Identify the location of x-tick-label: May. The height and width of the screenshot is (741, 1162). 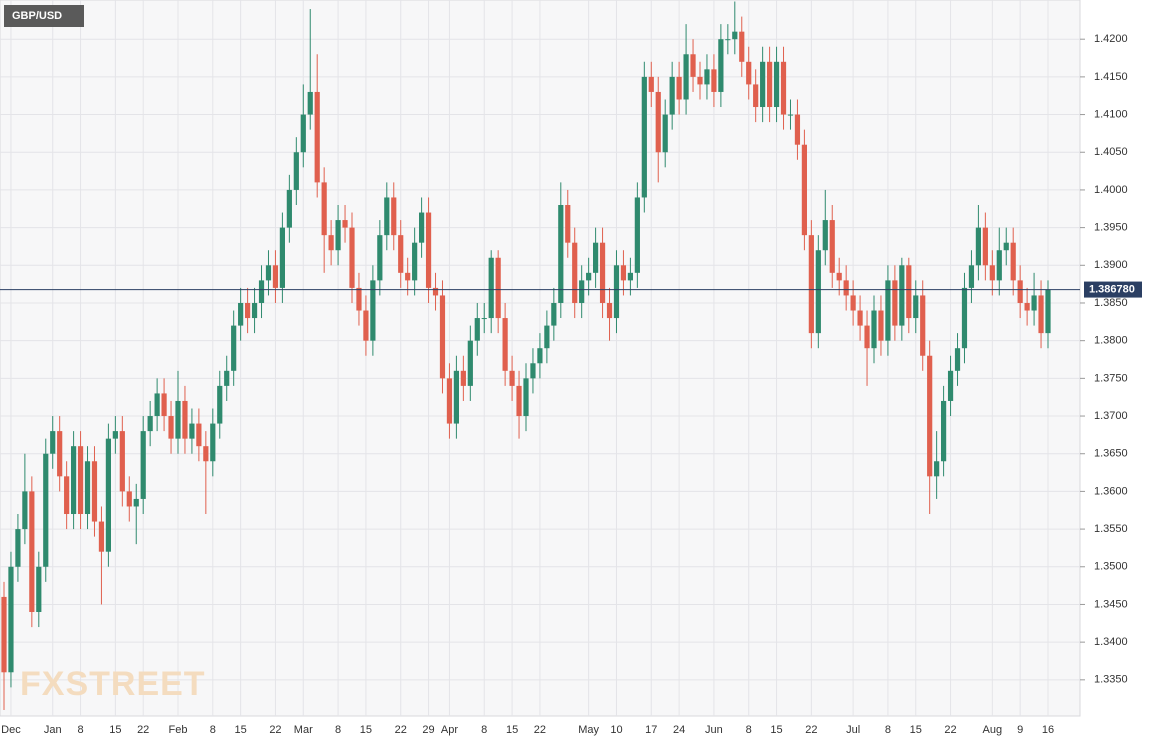
(588, 730).